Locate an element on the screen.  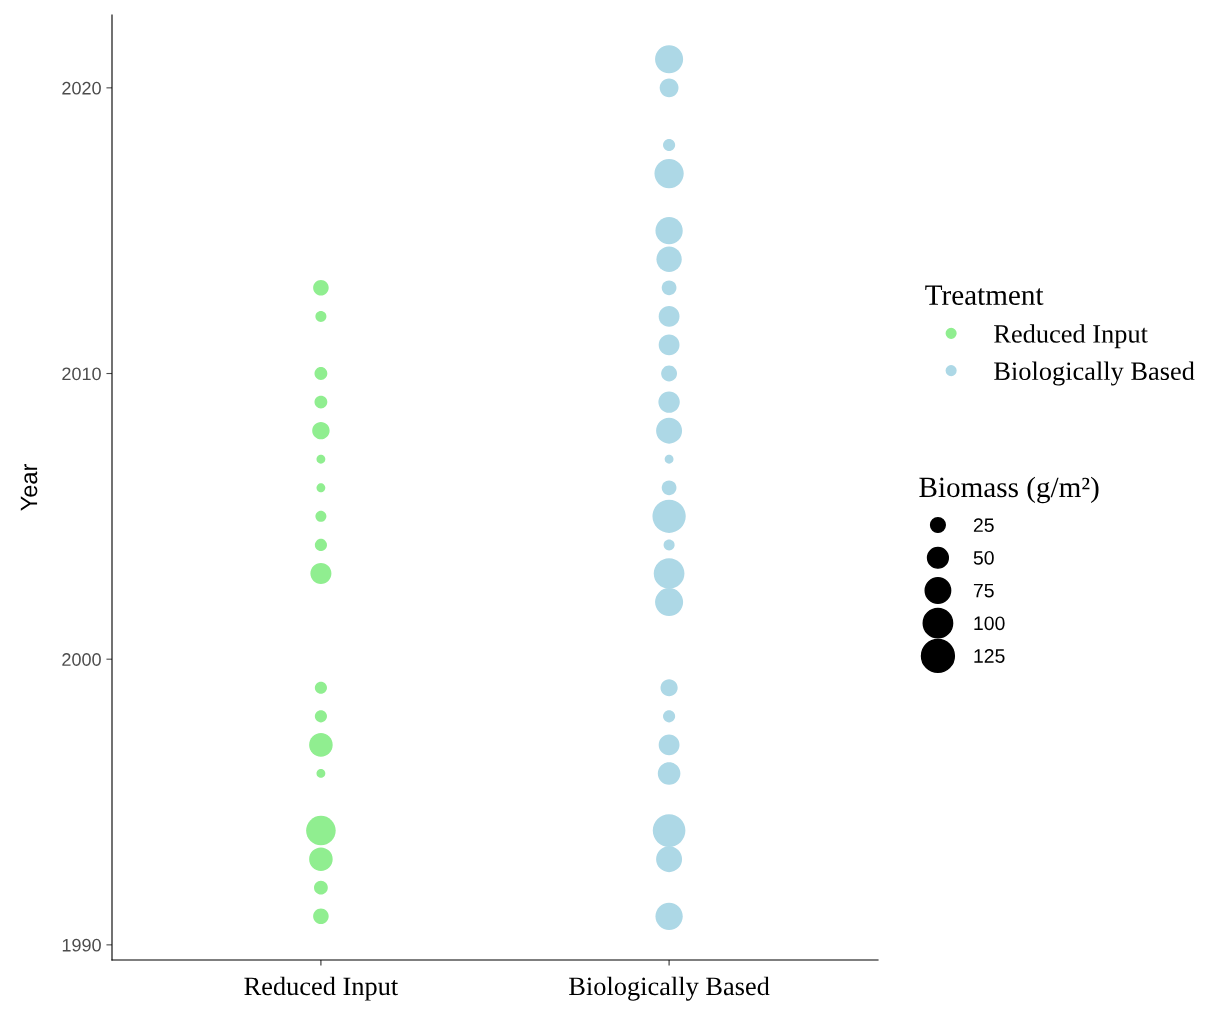
legend-label: 50 is located at coordinates (983, 557).